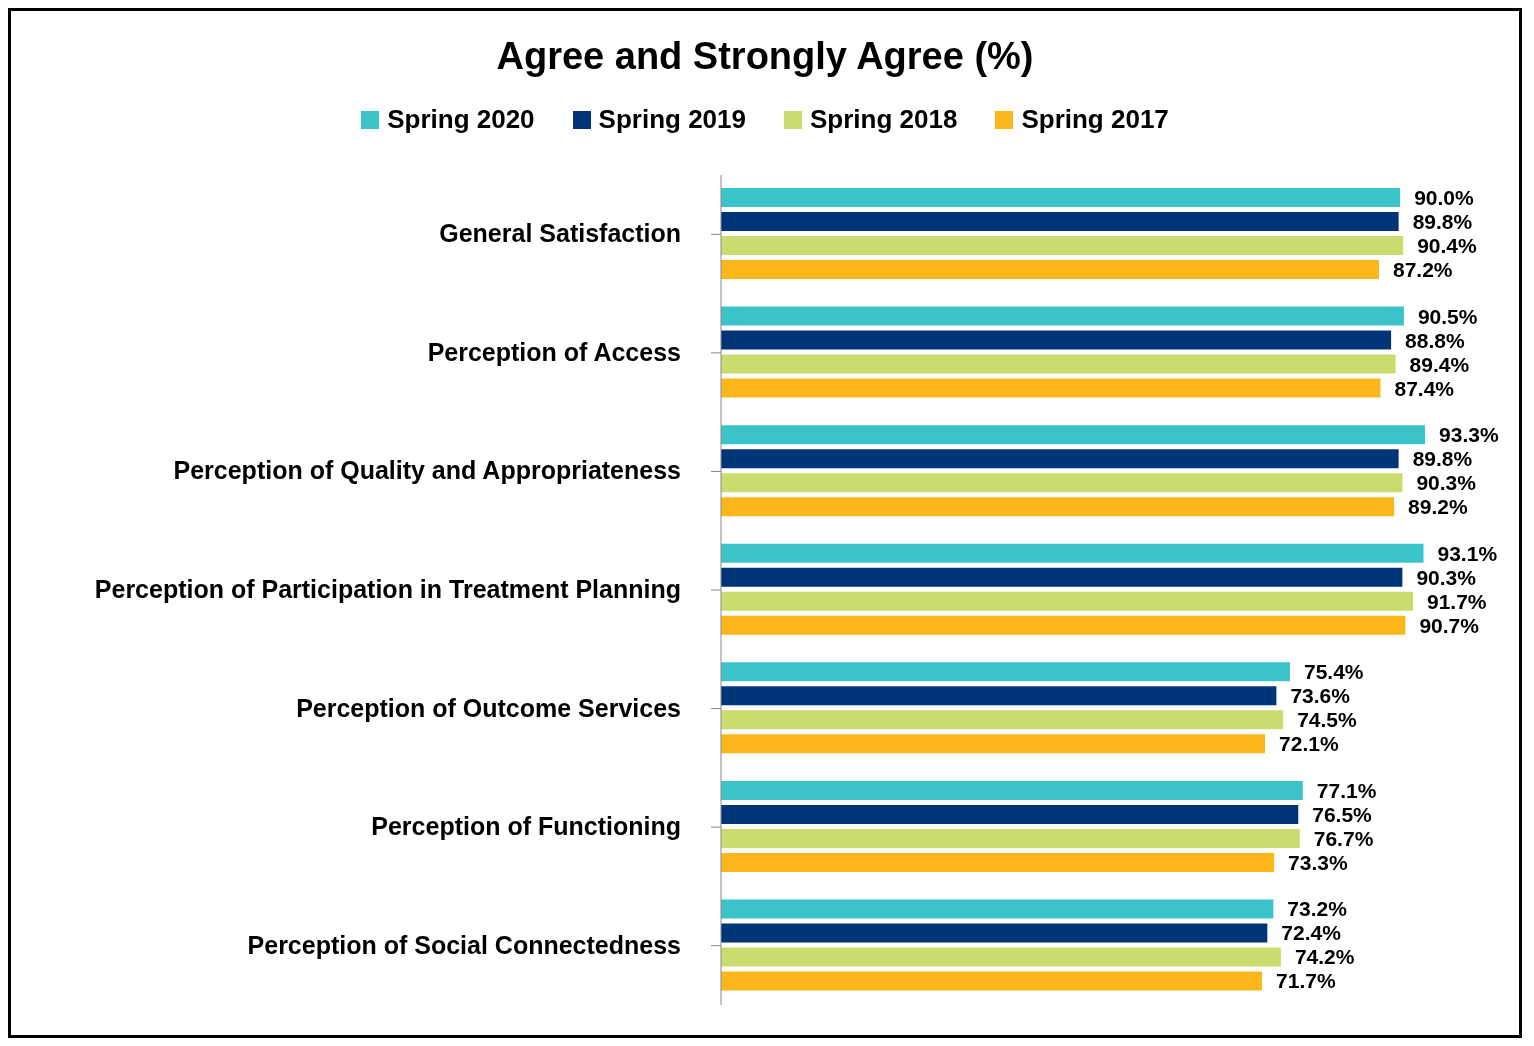 The image size is (1534, 1046). What do you see at coordinates (1317, 909) in the screenshot?
I see `data-label: 73.2%` at bounding box center [1317, 909].